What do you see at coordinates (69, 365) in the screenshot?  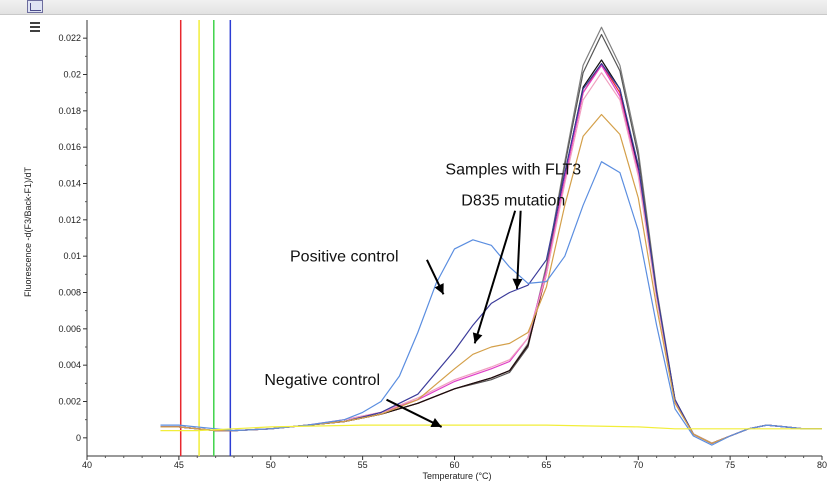 I see `y-tick-label: 0.004` at bounding box center [69, 365].